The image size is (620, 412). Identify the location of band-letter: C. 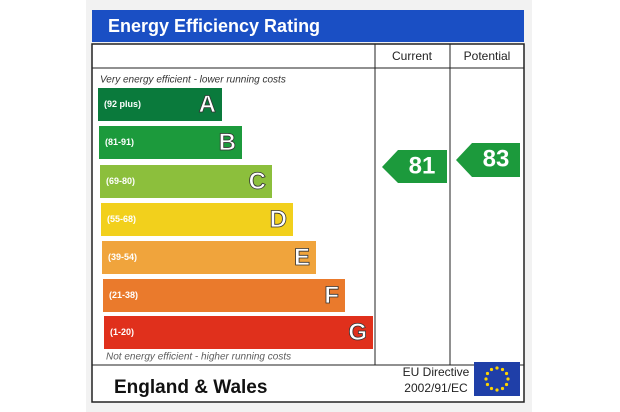
(257, 181).